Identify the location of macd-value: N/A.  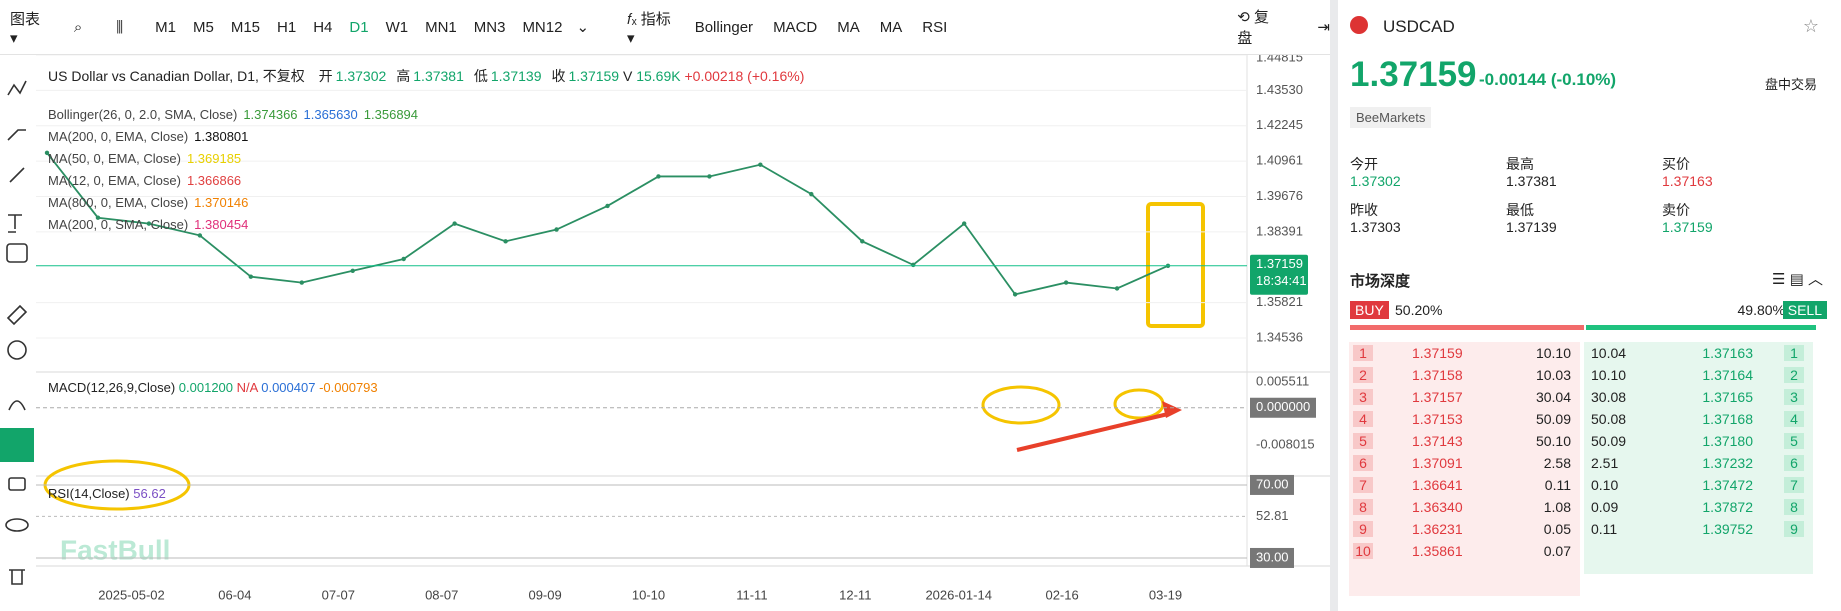
(247, 387).